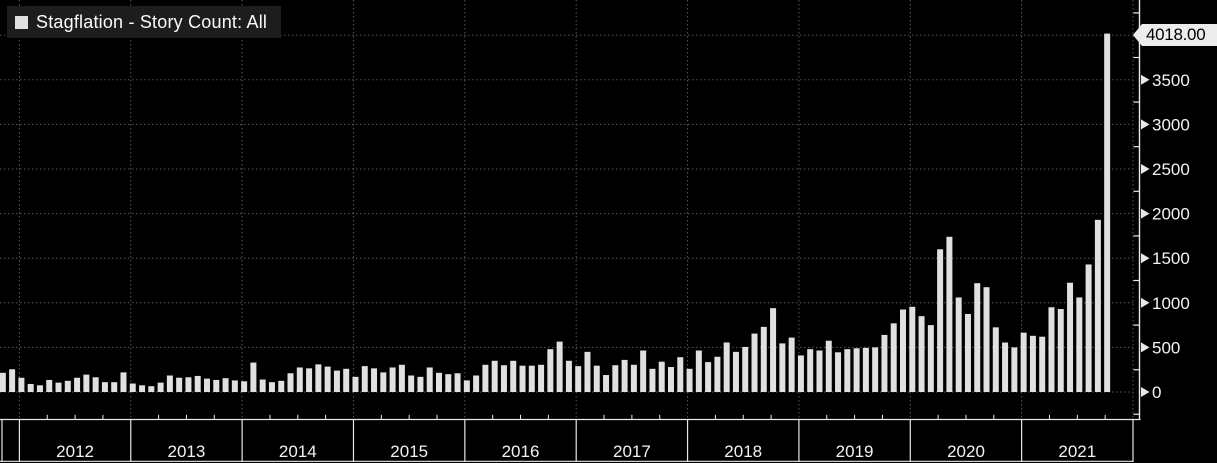 This screenshot has height=463, width=1217. Describe the element at coordinates (1175, 35) in the screenshot. I see `last-value-callout: 4018.00` at that location.